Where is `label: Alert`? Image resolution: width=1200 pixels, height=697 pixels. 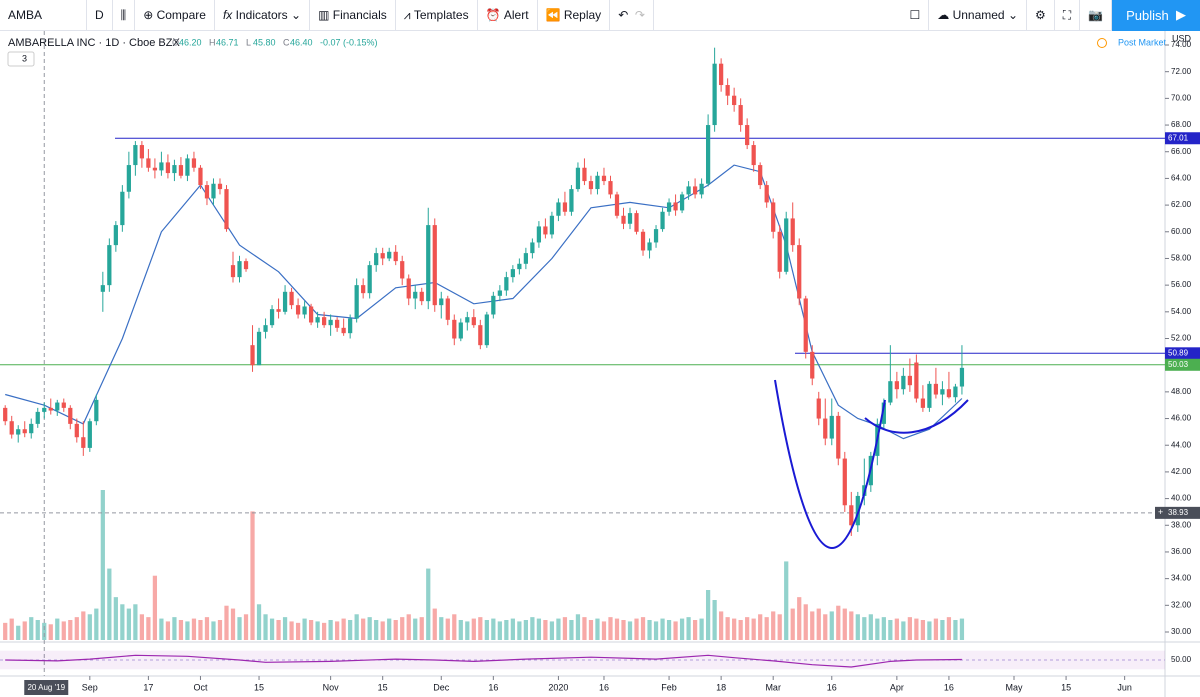
label: Alert is located at coordinates (516, 15).